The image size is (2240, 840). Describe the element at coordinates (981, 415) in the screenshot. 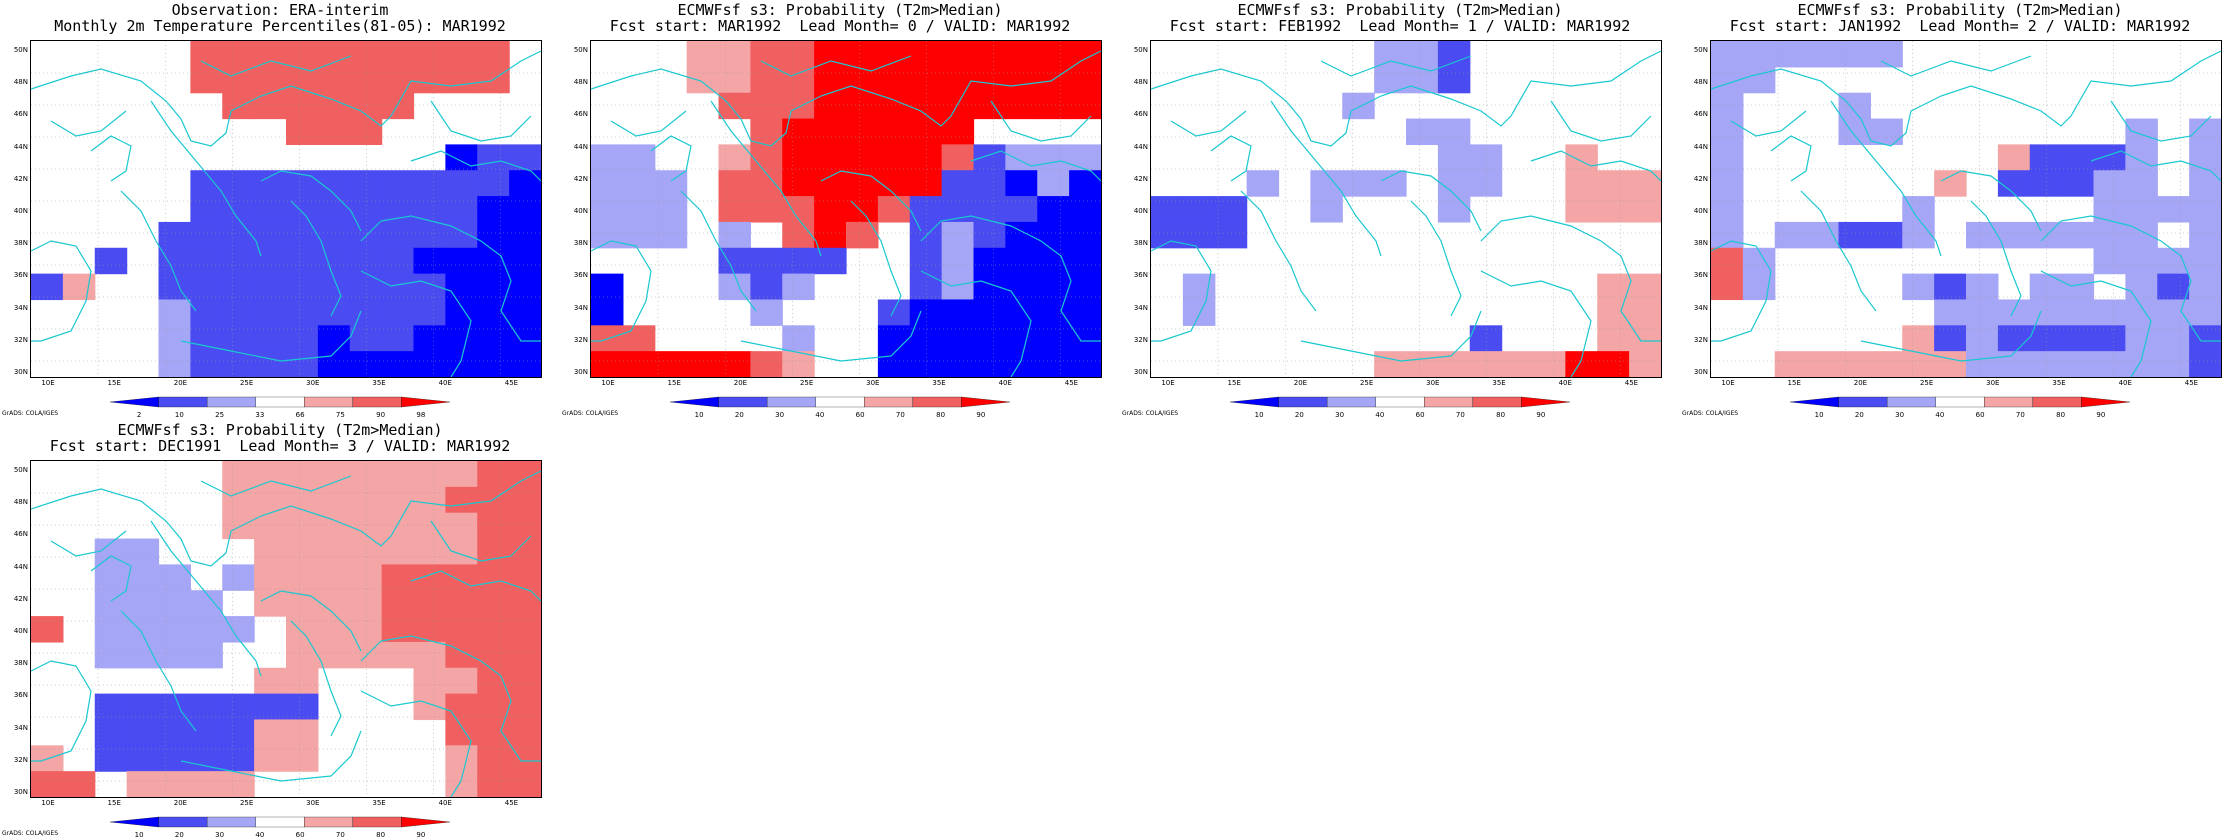

I see `colorbar-label: 90` at that location.